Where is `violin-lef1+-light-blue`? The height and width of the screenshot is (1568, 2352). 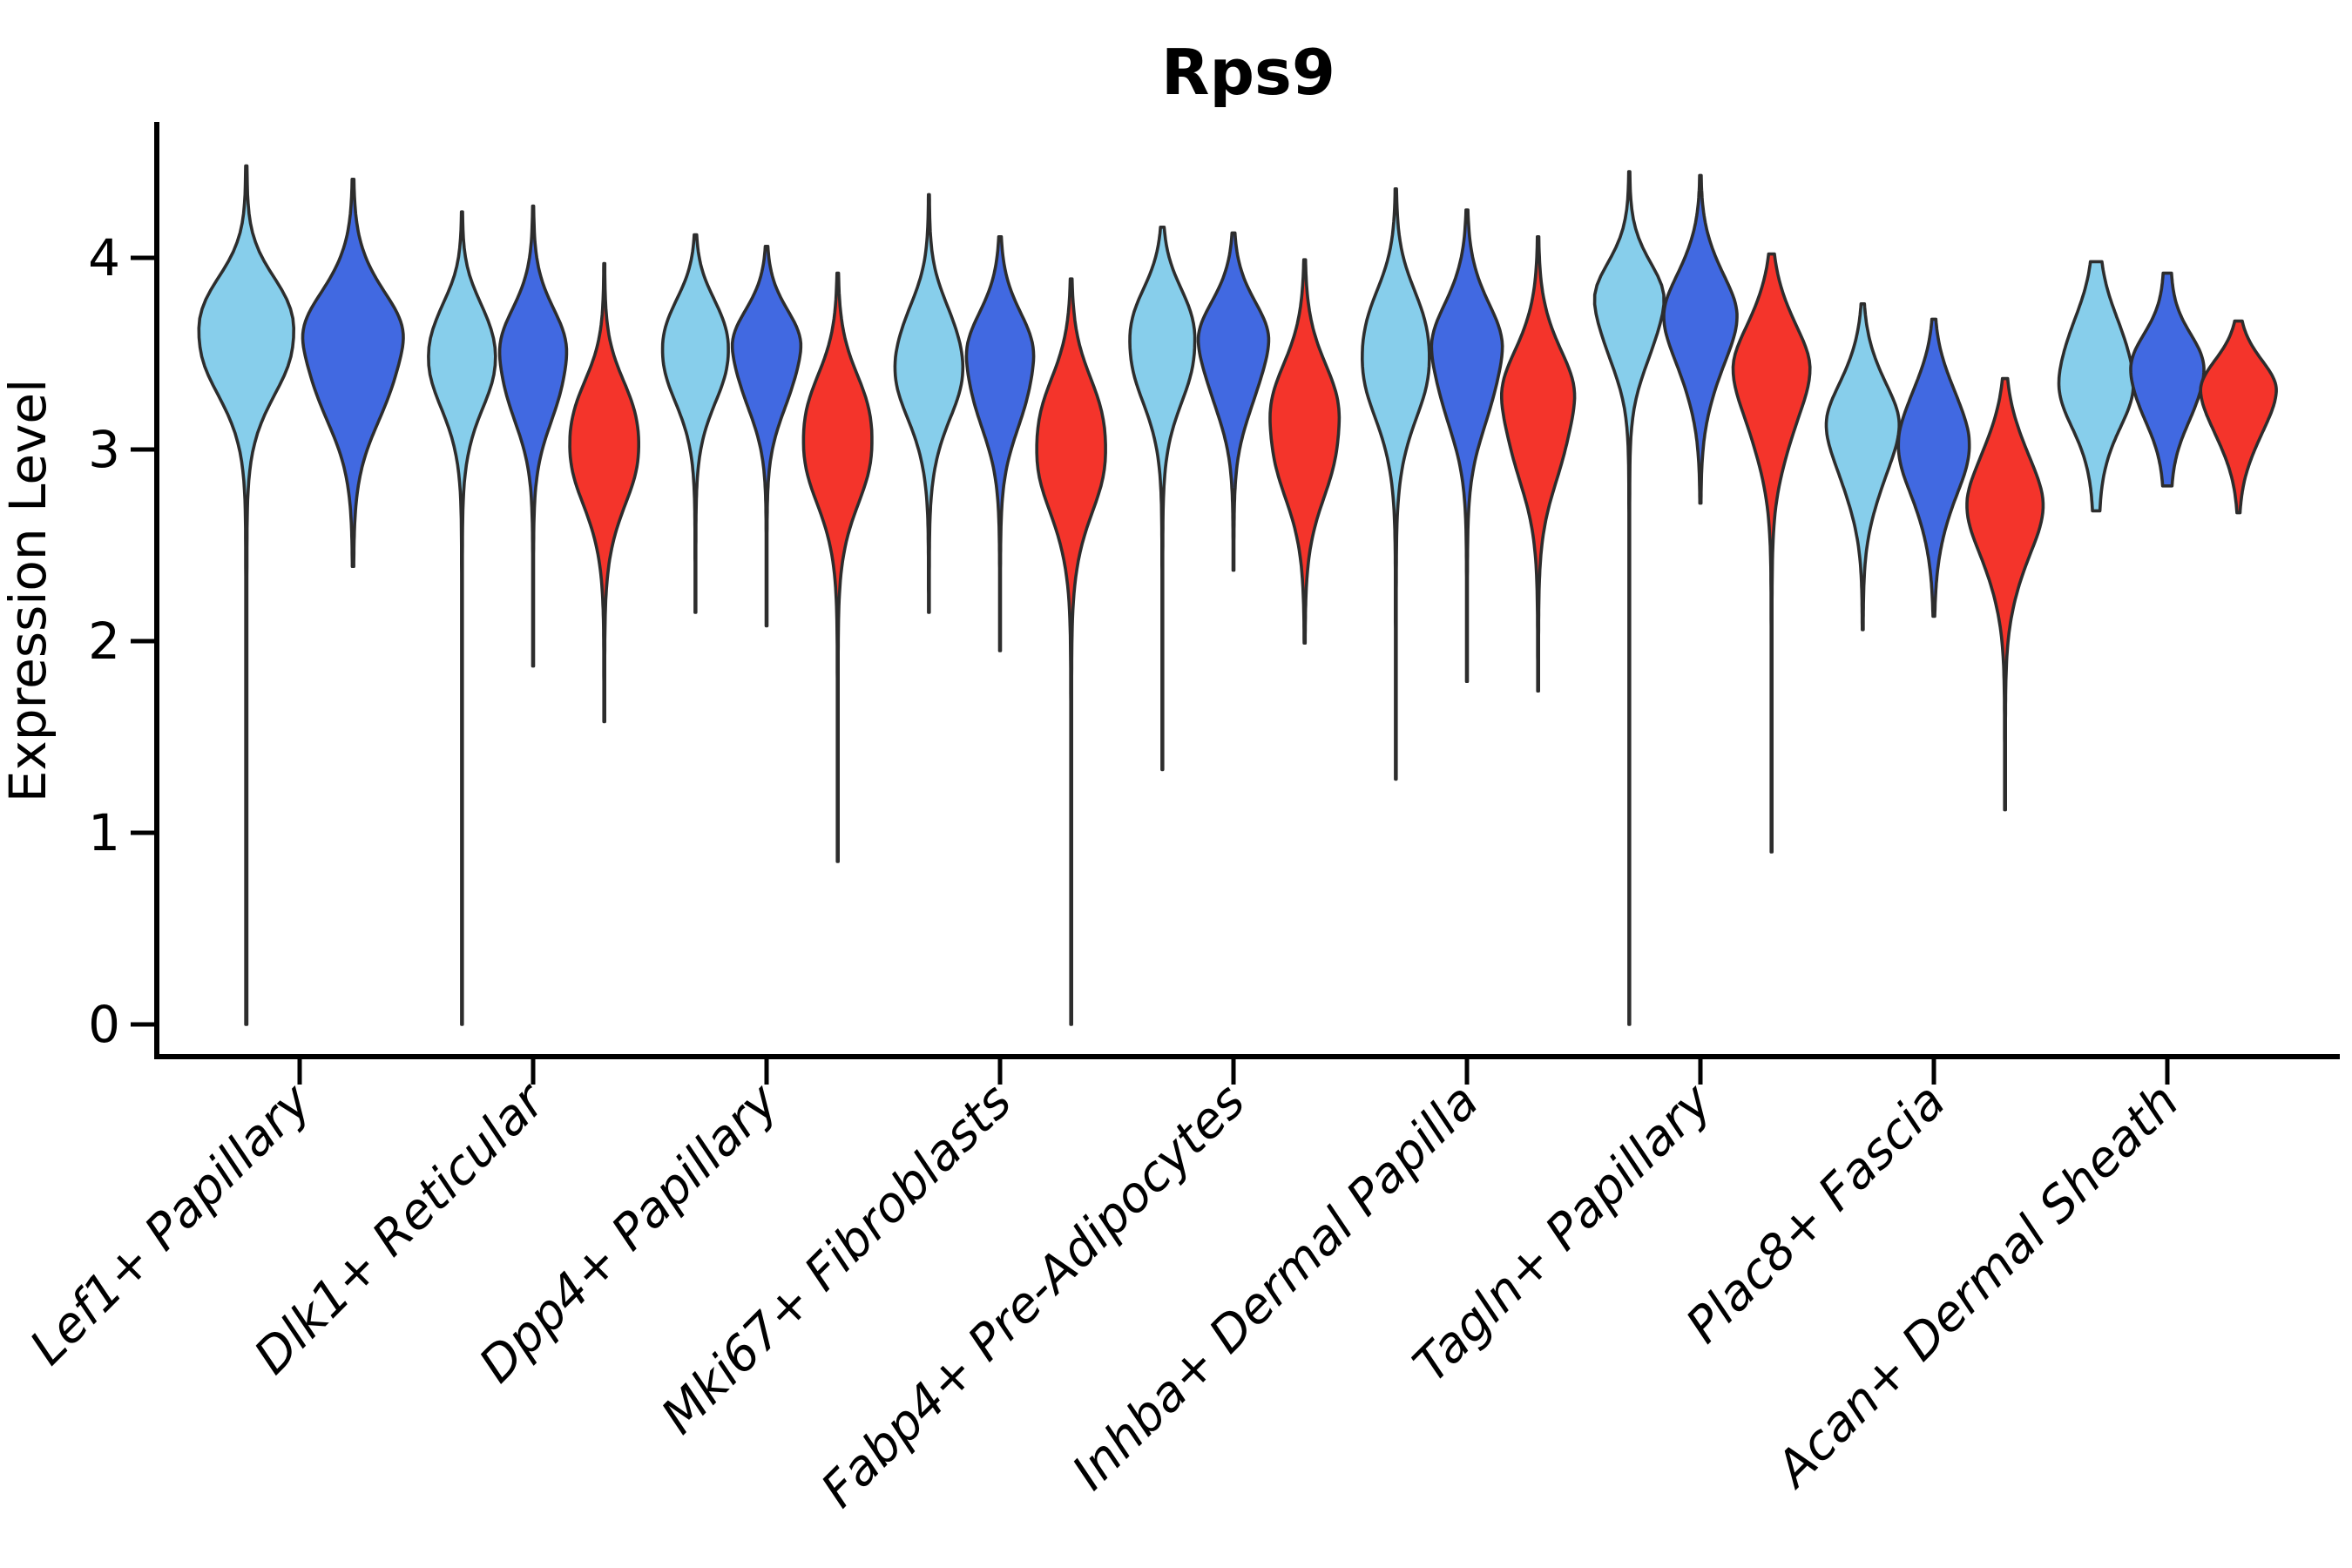
violin-lef1+-light-blue is located at coordinates (246, 595).